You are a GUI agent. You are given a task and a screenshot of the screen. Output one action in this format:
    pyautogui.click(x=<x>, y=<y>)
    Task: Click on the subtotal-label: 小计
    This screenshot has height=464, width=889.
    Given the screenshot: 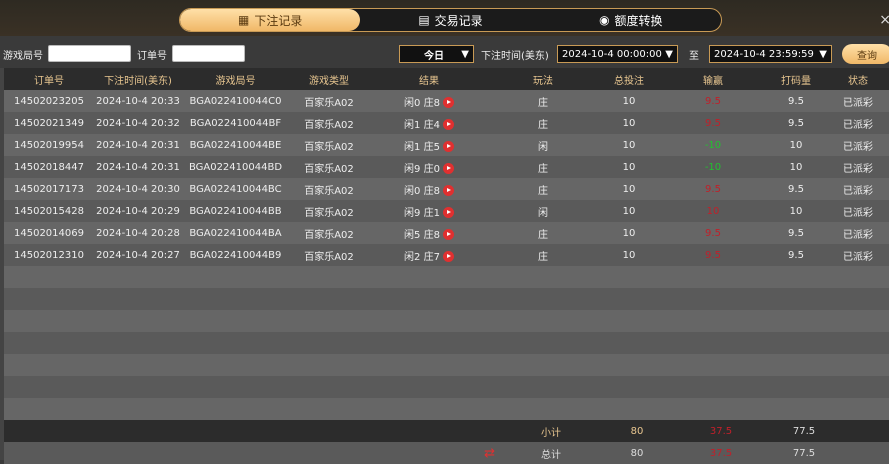 What is the action you would take?
    pyautogui.click(x=551, y=433)
    